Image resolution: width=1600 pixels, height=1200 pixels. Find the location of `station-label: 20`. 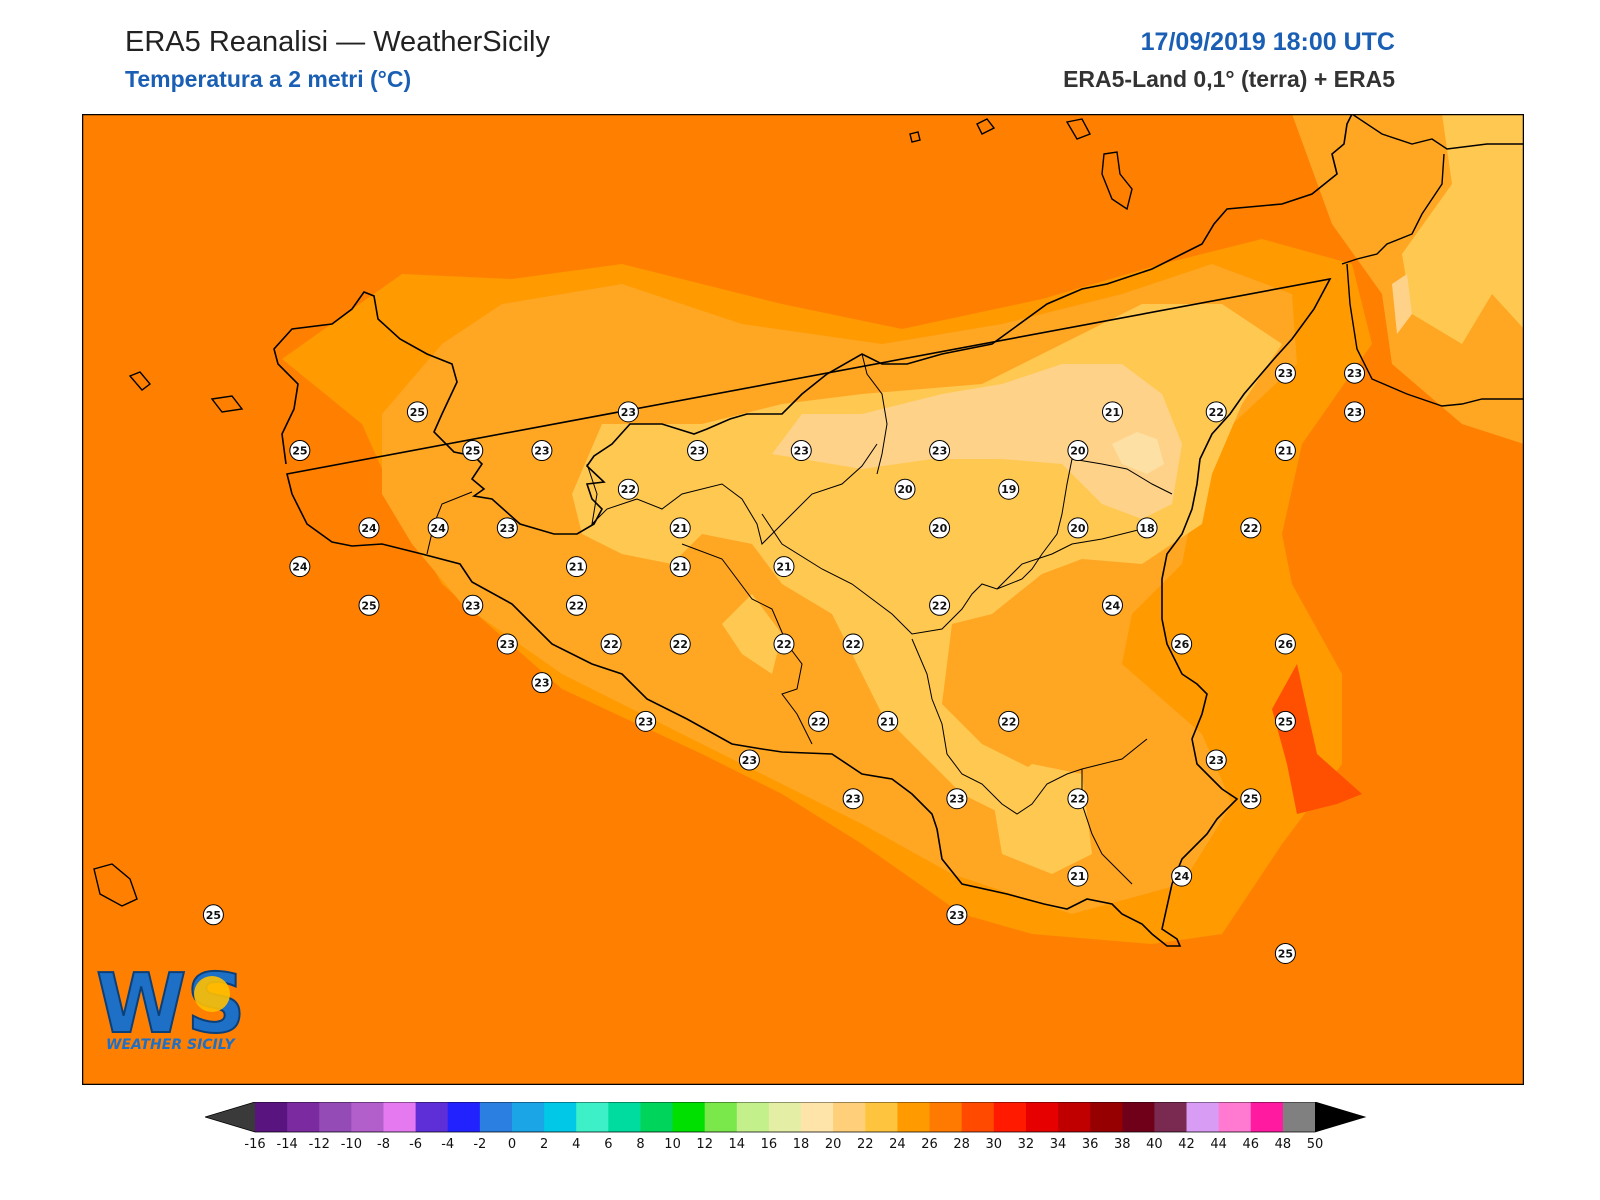

station-label: 20 is located at coordinates (1078, 451).